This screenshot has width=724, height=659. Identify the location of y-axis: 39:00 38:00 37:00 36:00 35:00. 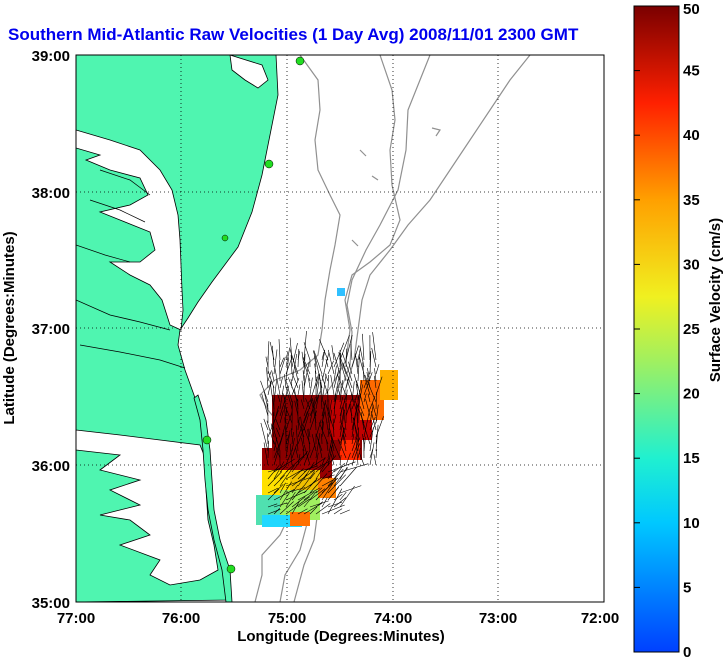
(51, 330).